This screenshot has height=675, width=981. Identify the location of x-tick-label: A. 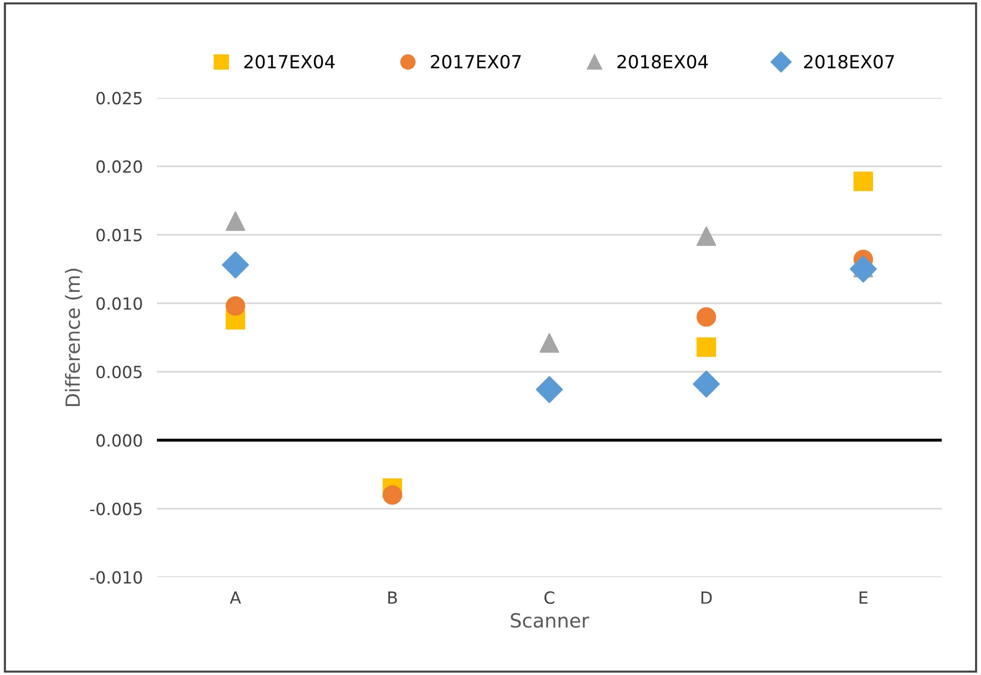
(236, 598).